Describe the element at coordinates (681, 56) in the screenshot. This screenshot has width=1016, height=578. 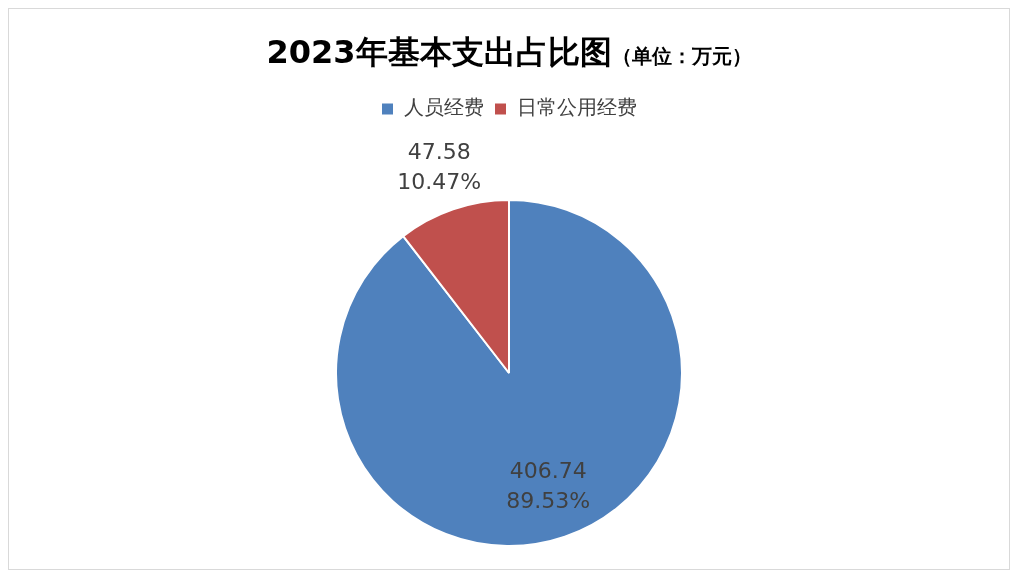
I see `chart-subtitle: （单位：万元）` at that location.